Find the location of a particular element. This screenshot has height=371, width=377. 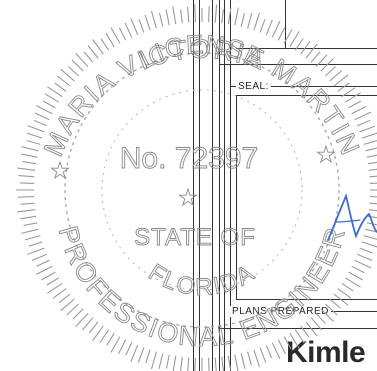

seal-field-label: SEAL: is located at coordinates (253, 86).